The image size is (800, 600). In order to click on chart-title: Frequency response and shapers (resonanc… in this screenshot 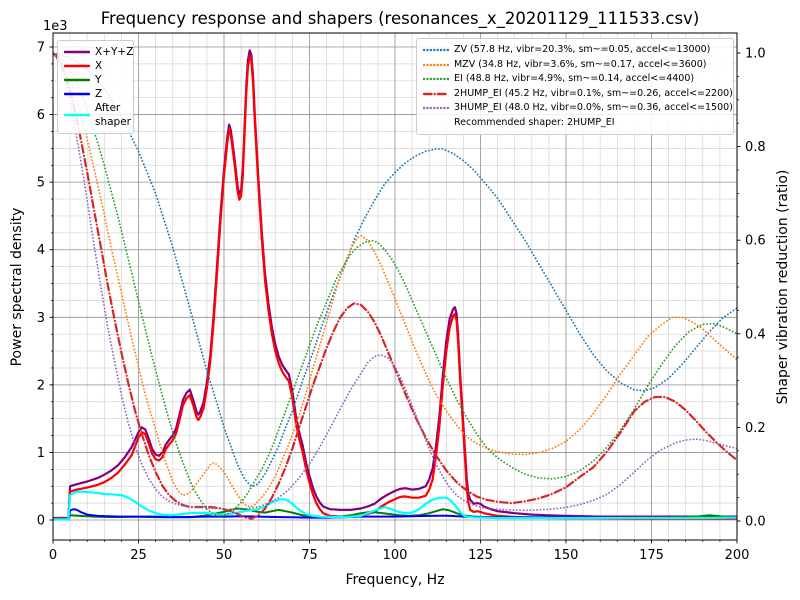, I will do `click(400, 18)`.